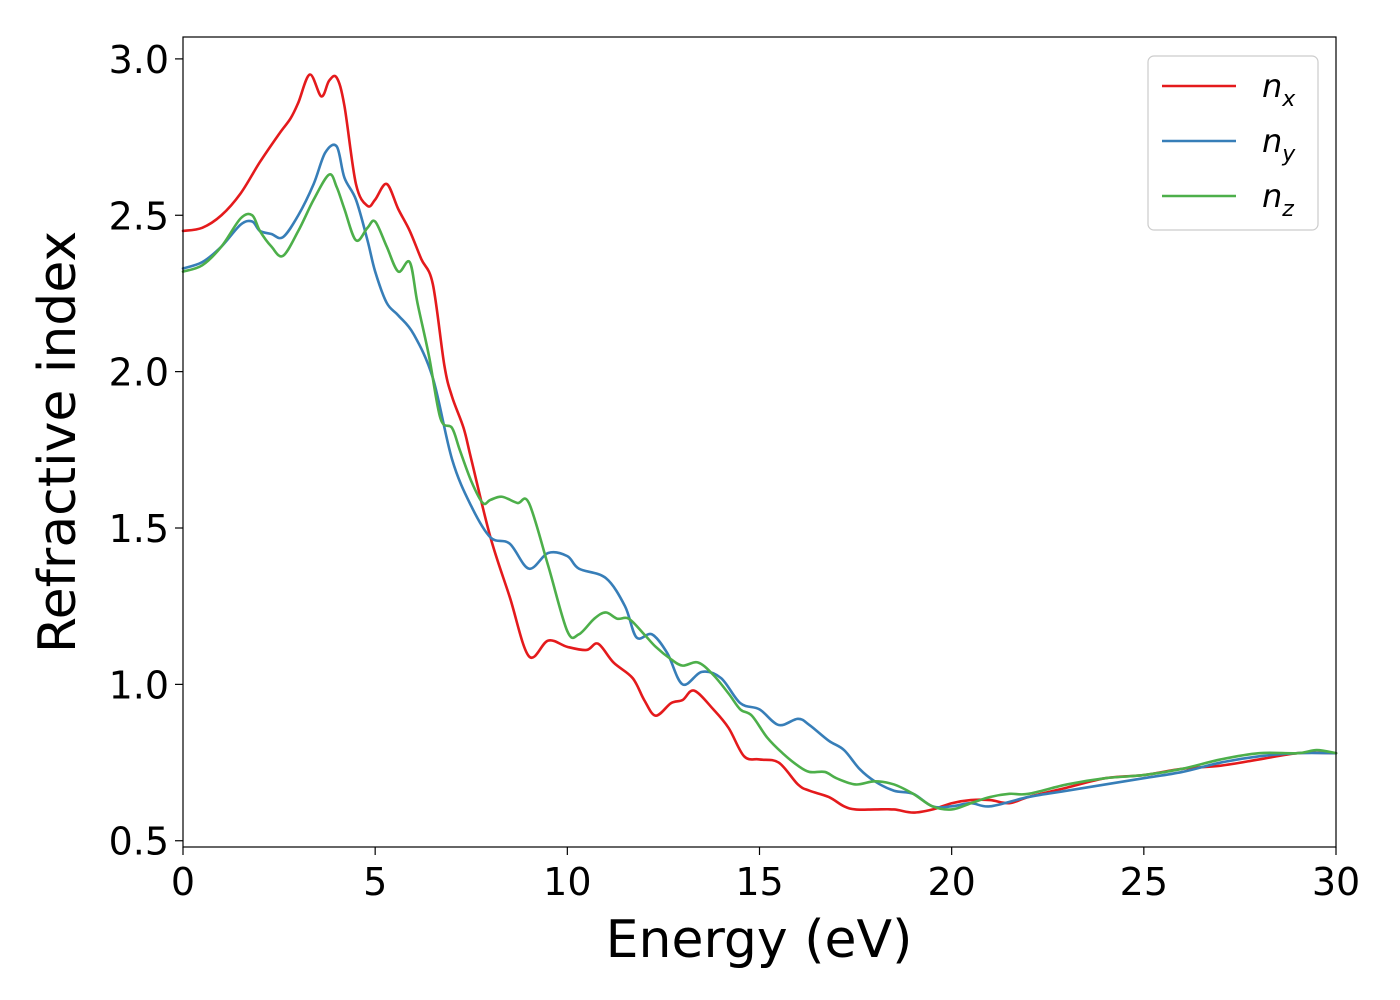 The height and width of the screenshot is (1000, 1400). Describe the element at coordinates (139, 685) in the screenshot. I see `y-tick-label: 1.0` at that location.